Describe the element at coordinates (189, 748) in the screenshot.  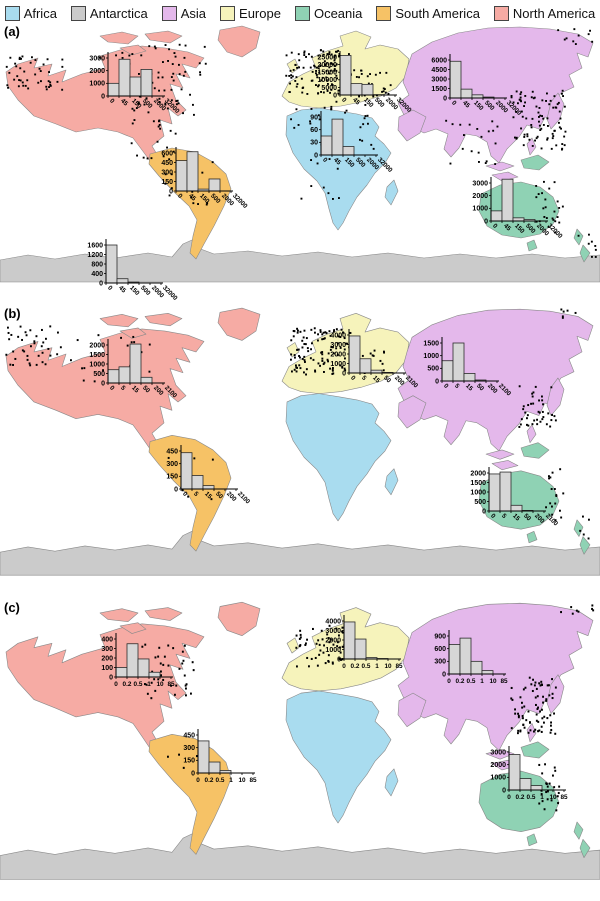
I see `y-tick-label: 300` at that location.